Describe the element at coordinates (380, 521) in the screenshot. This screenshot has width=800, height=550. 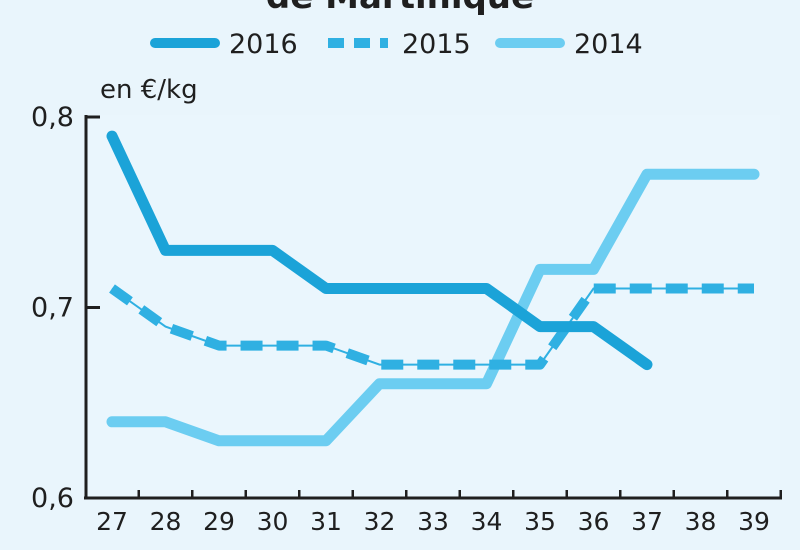
I see `x-tick-label: 32` at that location.